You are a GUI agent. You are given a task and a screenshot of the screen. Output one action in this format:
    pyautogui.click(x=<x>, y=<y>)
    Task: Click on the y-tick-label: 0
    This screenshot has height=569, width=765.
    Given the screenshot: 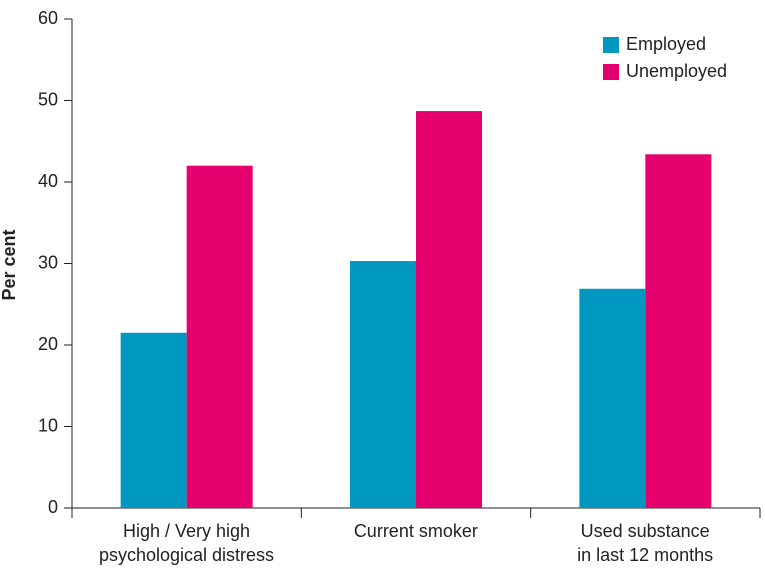 What is the action you would take?
    pyautogui.click(x=53, y=507)
    